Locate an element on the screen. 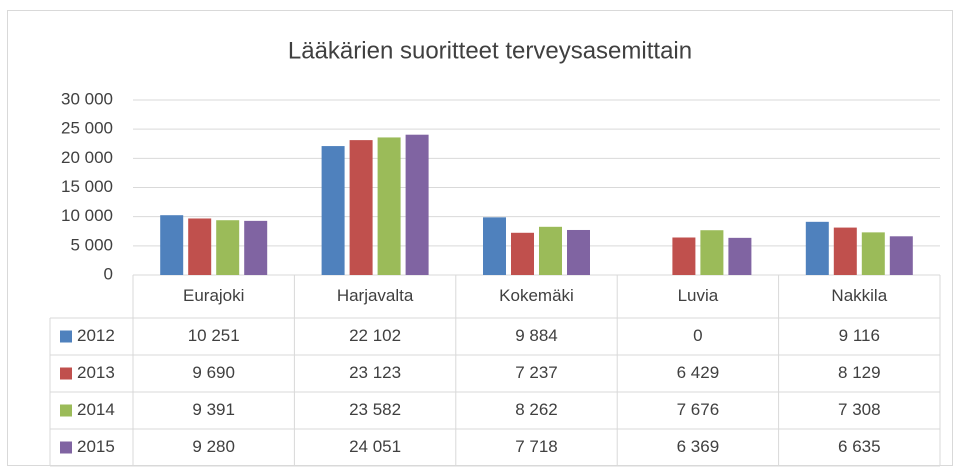  y-tick-label: 10 000 is located at coordinates (87, 215).